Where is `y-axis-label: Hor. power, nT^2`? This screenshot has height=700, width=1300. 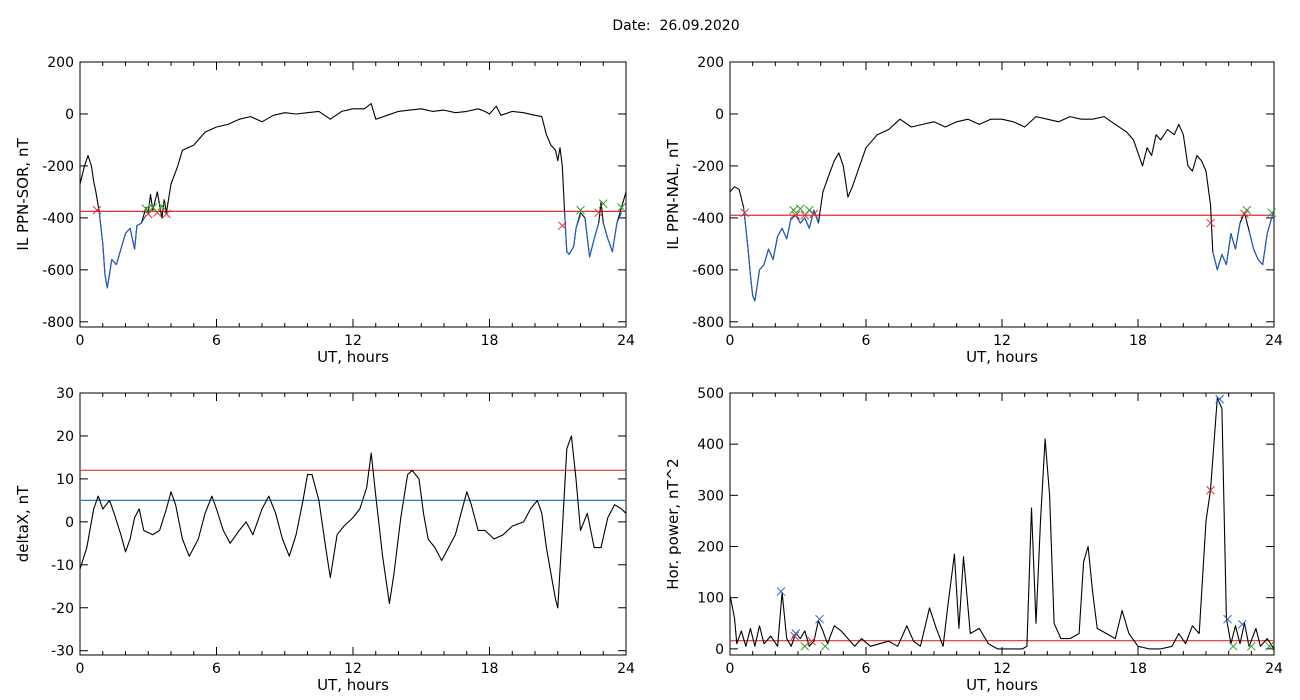
y-axis-label: Hor. power, nT^2 is located at coordinates (673, 523).